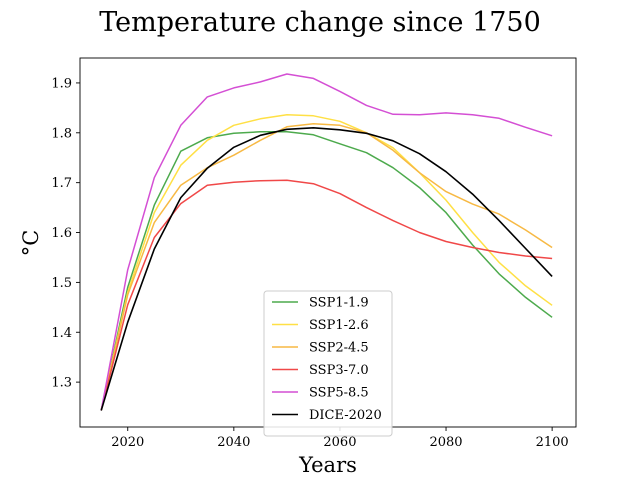  Describe the element at coordinates (61, 283) in the screenshot. I see `y-tick-label: 1.5` at that location.